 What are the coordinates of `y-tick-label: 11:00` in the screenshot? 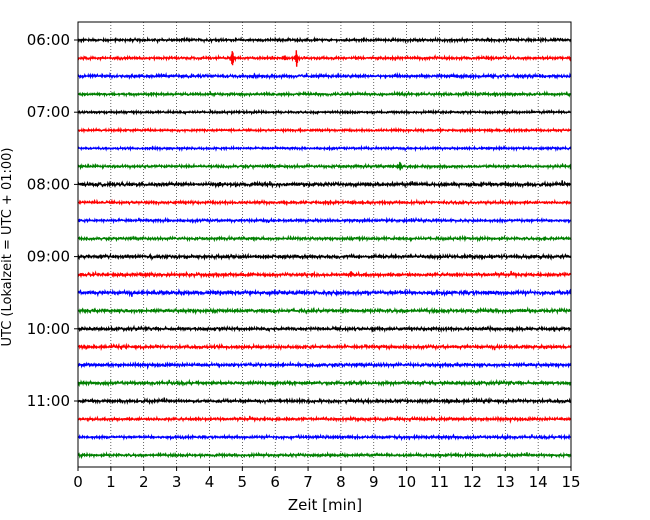 It's located at (48, 401).